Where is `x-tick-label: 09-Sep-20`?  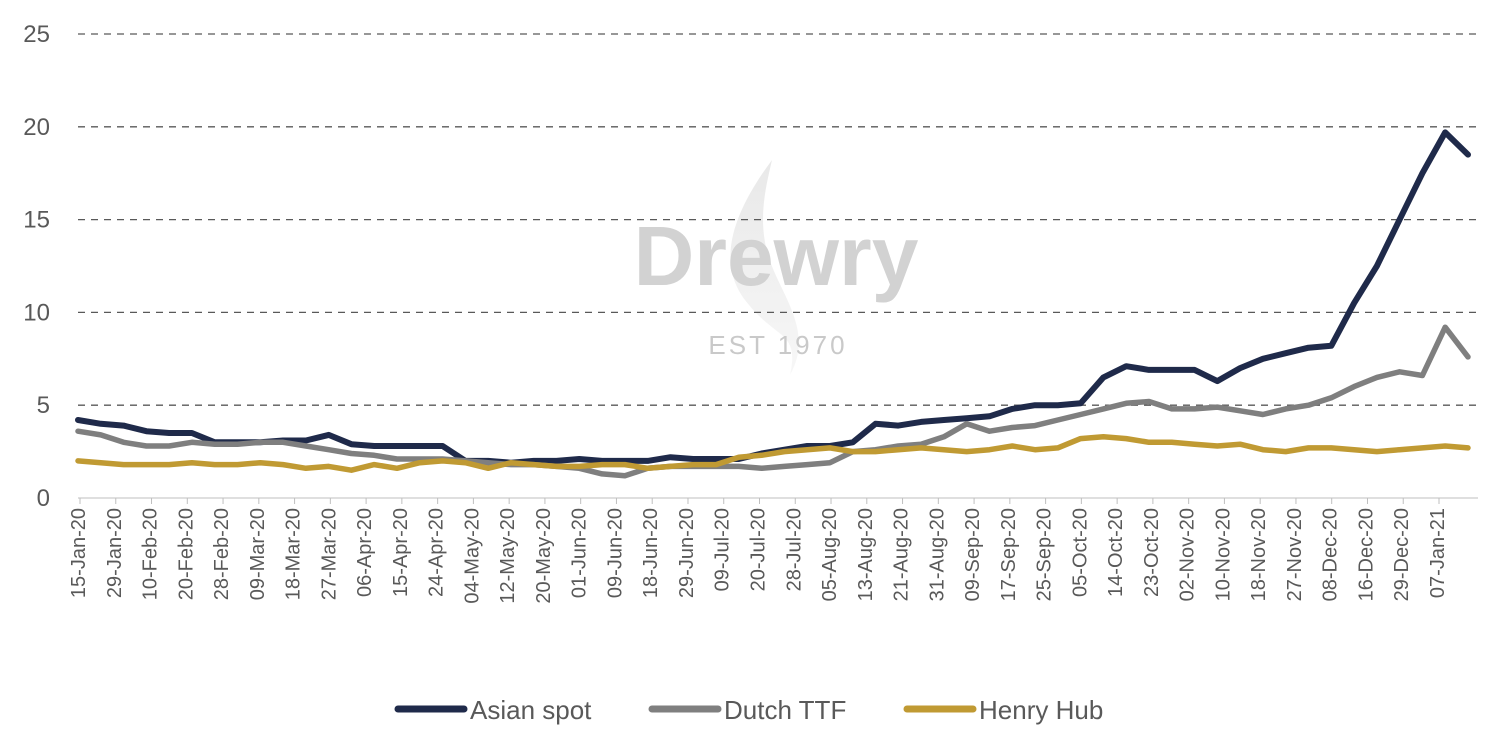 x-tick-label: 09-Sep-20 is located at coordinates (973, 554).